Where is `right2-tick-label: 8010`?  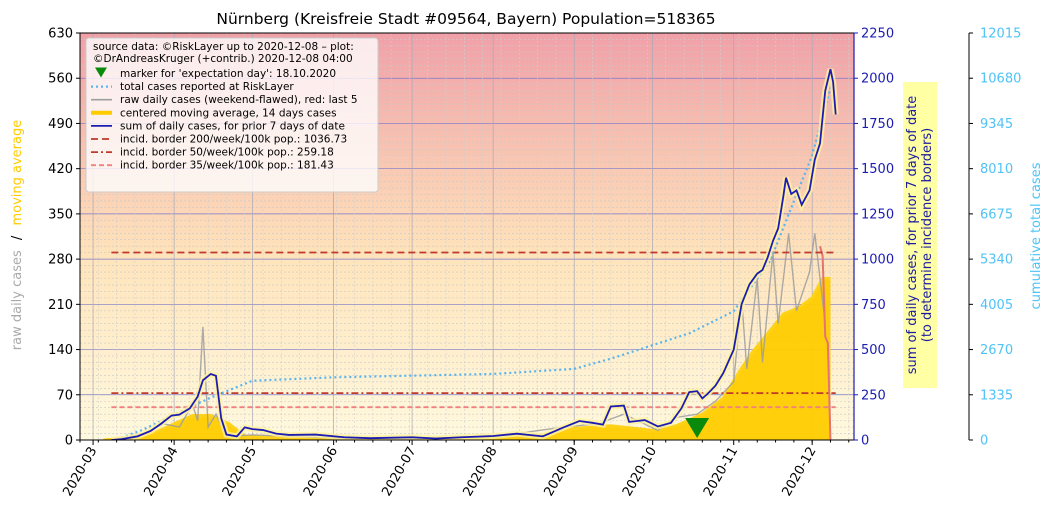
right2-tick-label: 8010 is located at coordinates (996, 169).